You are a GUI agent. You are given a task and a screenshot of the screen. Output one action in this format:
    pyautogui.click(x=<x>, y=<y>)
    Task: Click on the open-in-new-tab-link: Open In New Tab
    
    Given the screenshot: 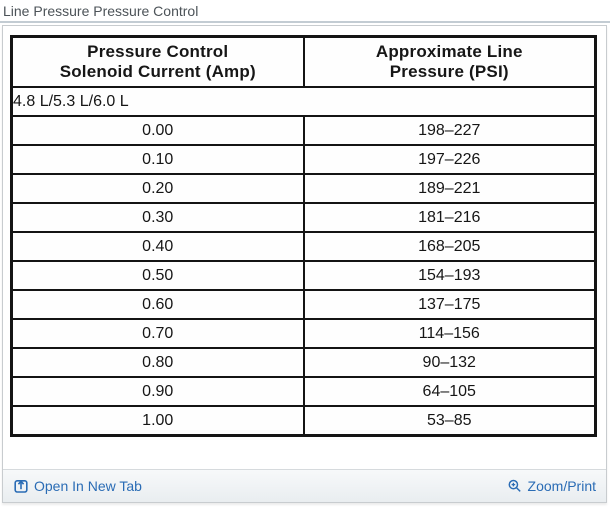 What is the action you would take?
    pyautogui.click(x=78, y=486)
    